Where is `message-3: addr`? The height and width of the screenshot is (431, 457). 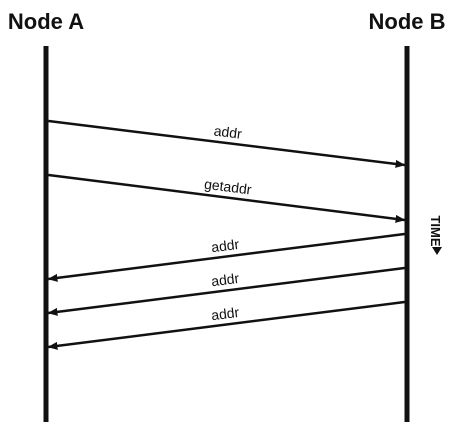
message-3: addr is located at coordinates (226, 257).